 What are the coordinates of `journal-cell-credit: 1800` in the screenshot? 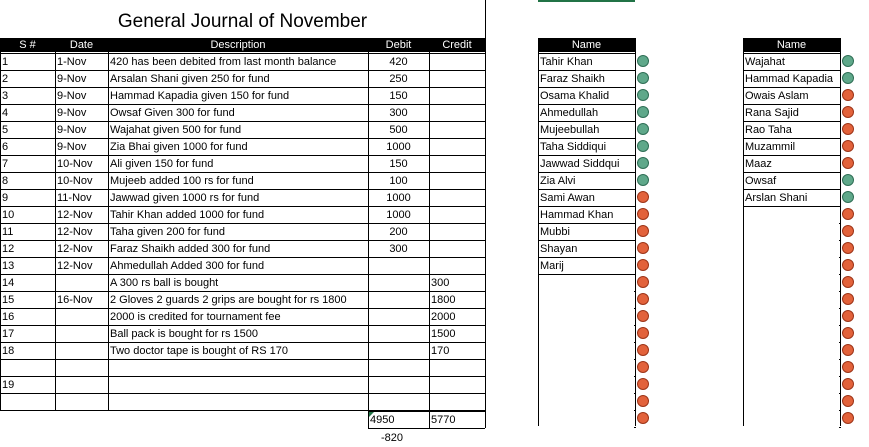 It's located at (443, 300).